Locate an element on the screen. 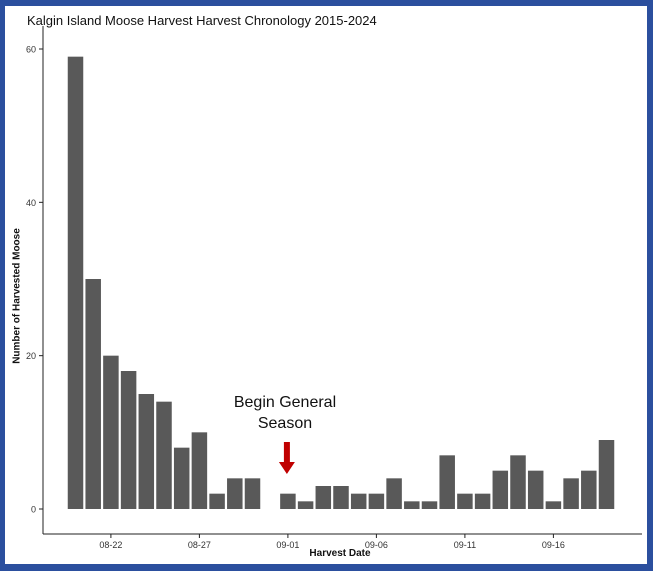  y-tick-label: 0 is located at coordinates (33, 510).